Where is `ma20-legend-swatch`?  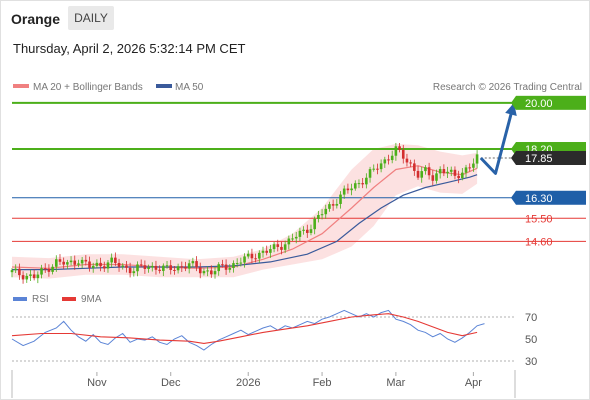 ma20-legend-swatch is located at coordinates (21, 86).